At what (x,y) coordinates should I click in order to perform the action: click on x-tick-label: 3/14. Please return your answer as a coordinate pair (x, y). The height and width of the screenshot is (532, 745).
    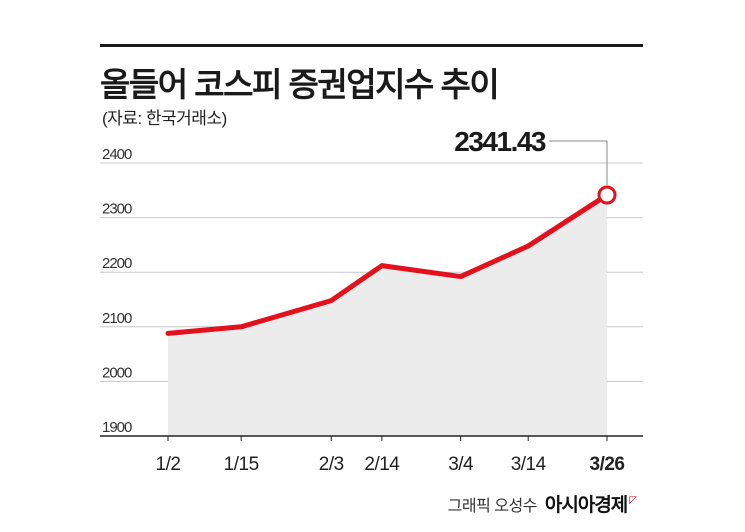
    Looking at the image, I should click on (529, 464).